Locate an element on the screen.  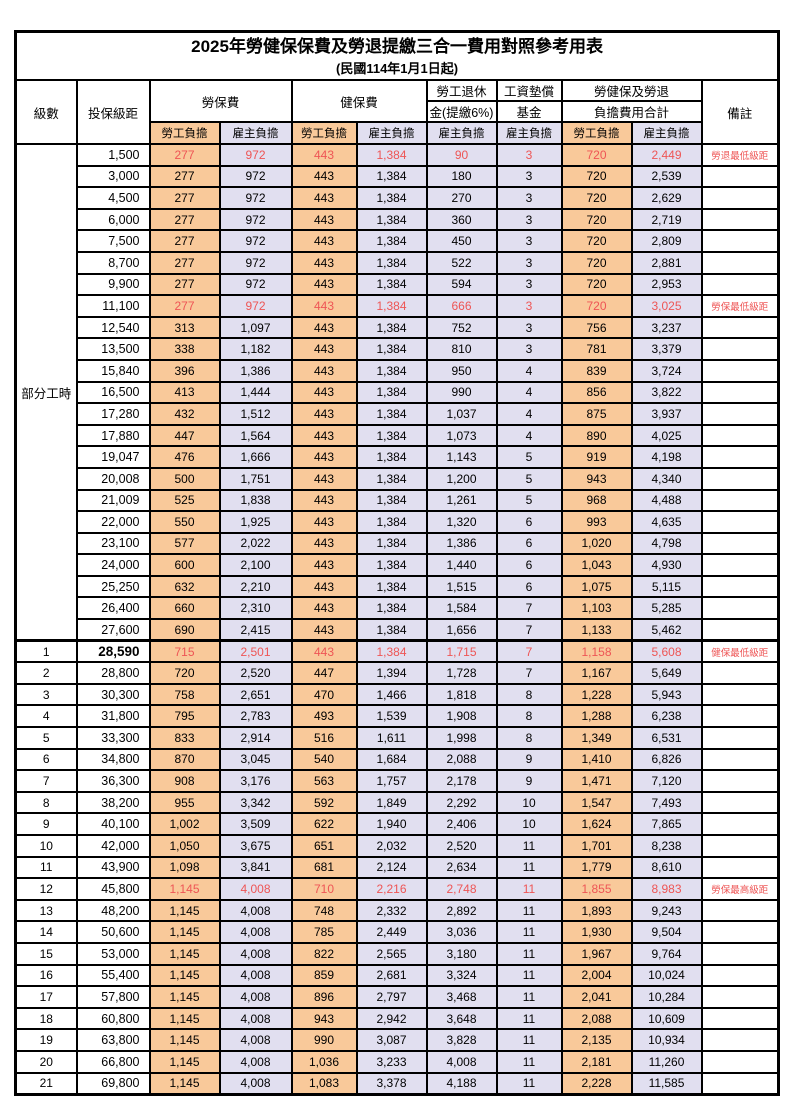
bracket-cell: 45,800 is located at coordinates (113, 889).